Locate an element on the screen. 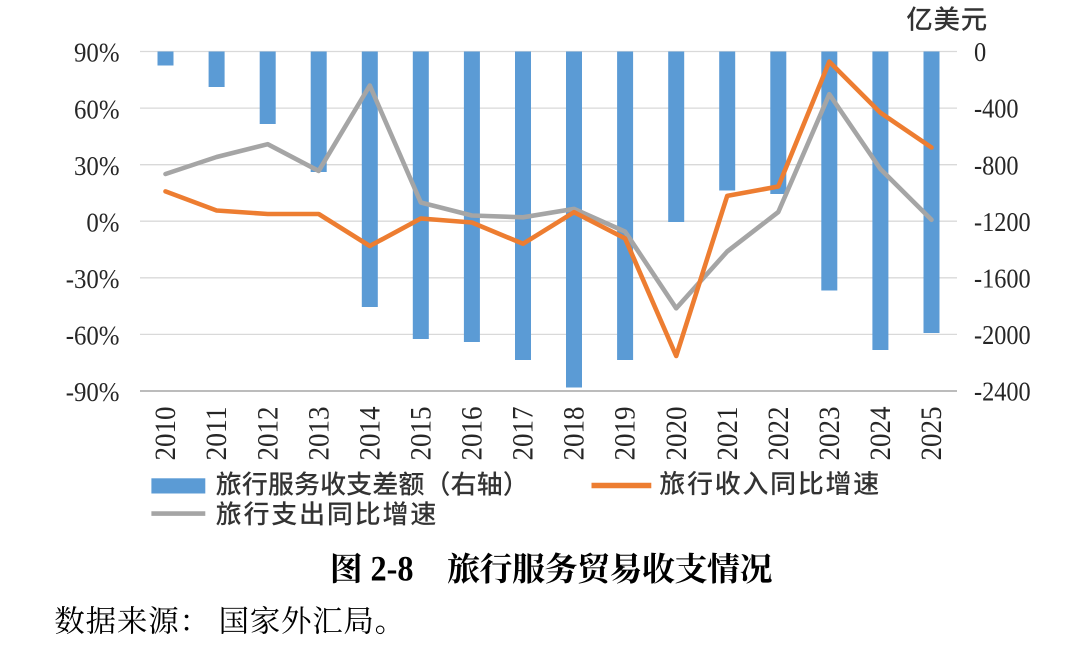 The width and height of the screenshot is (1080, 648). svg-text: 2021 is located at coordinates (727, 434).